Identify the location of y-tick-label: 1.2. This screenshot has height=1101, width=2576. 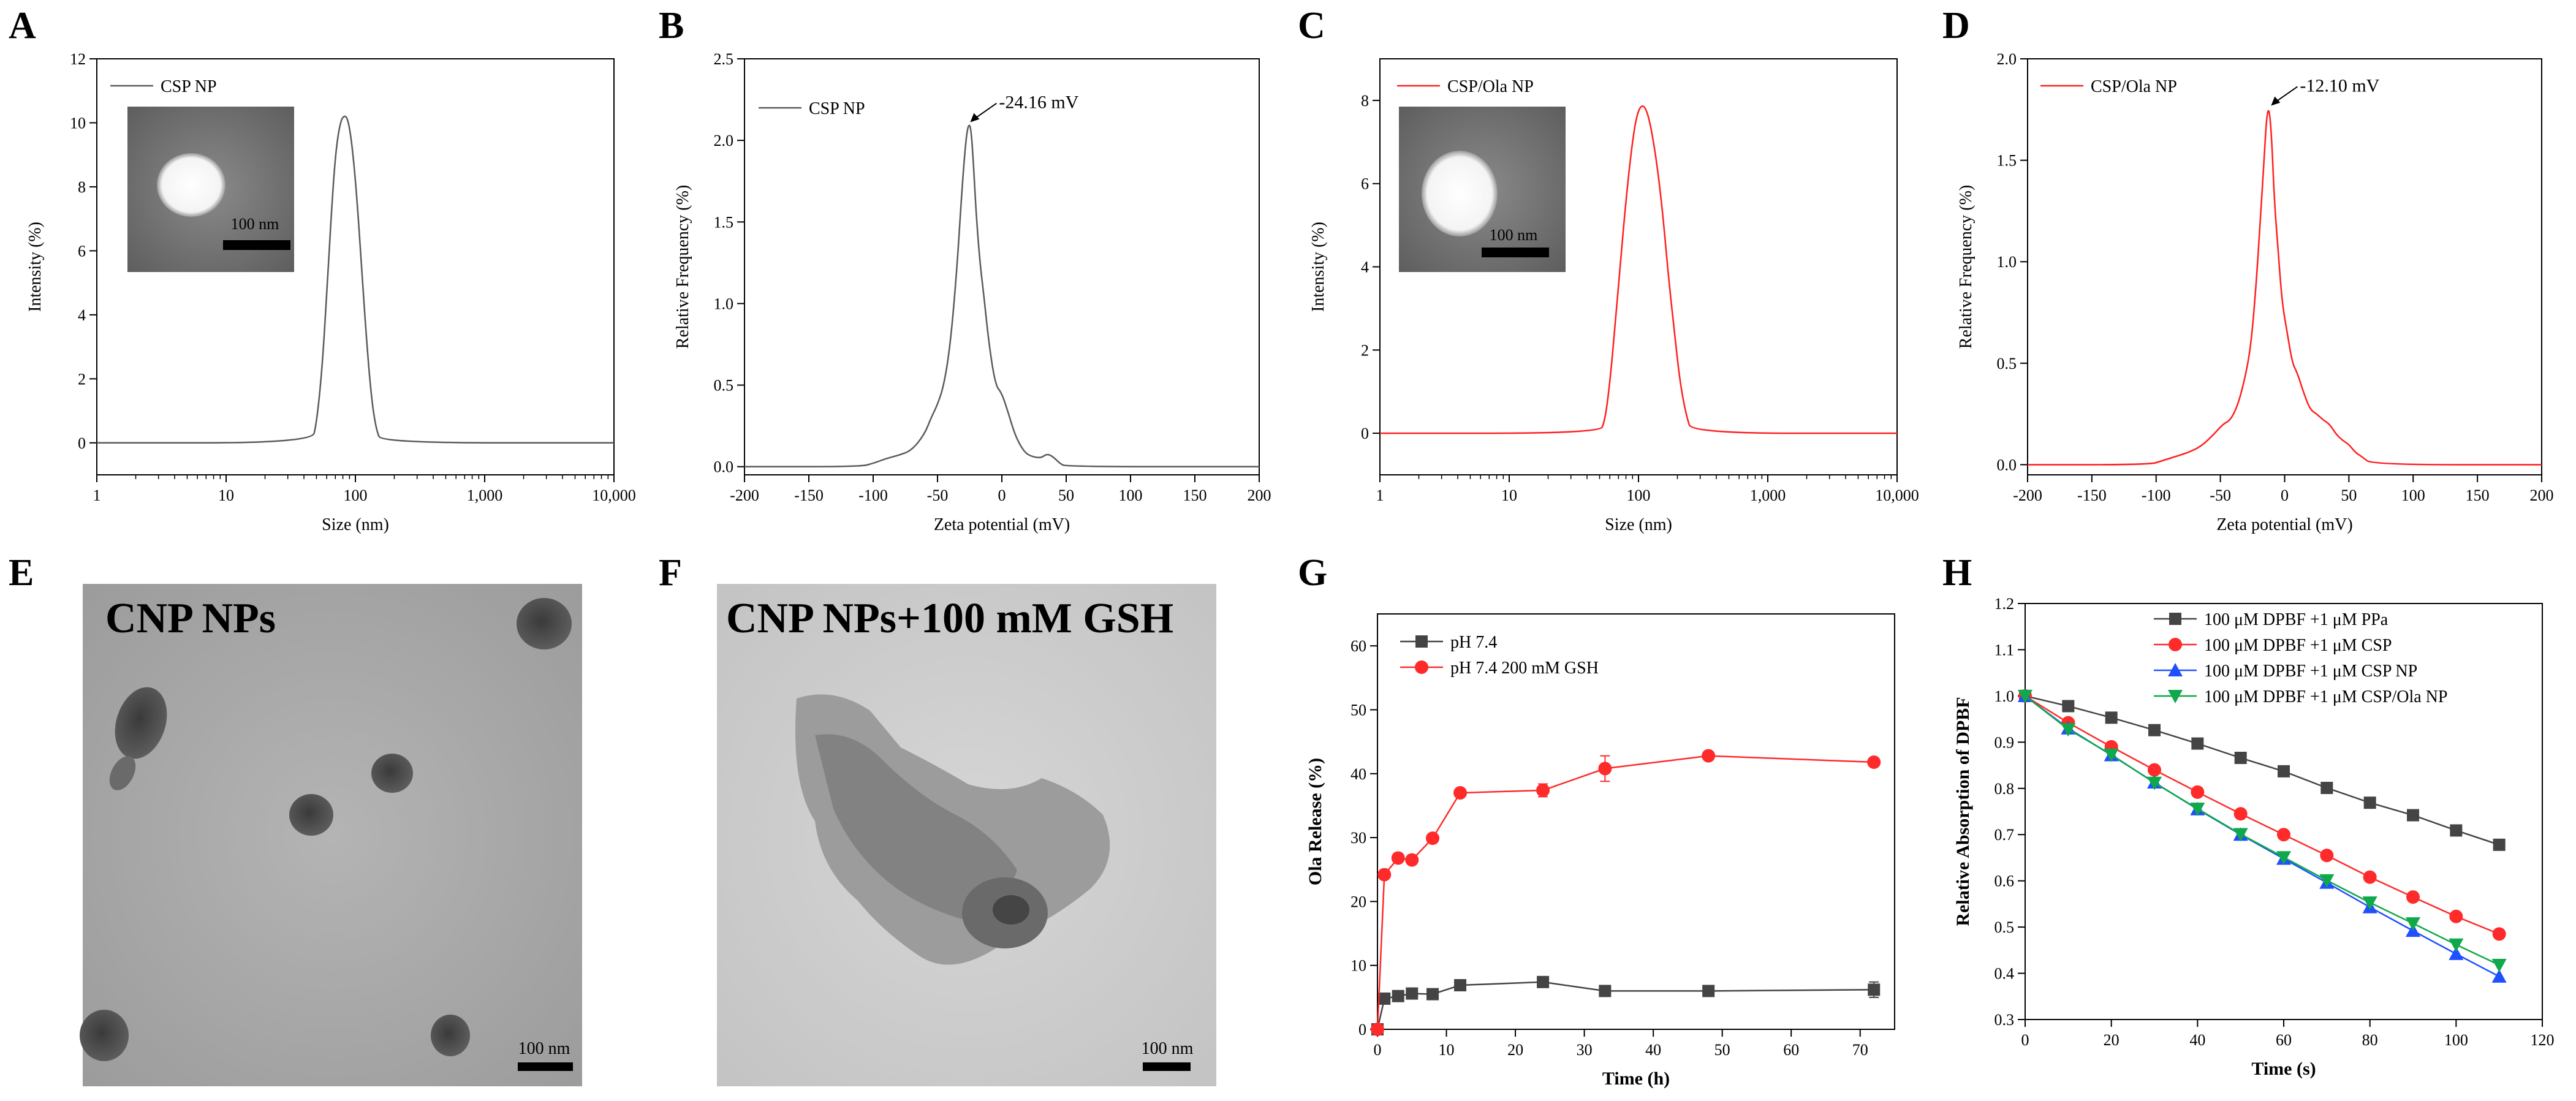
(2005, 604).